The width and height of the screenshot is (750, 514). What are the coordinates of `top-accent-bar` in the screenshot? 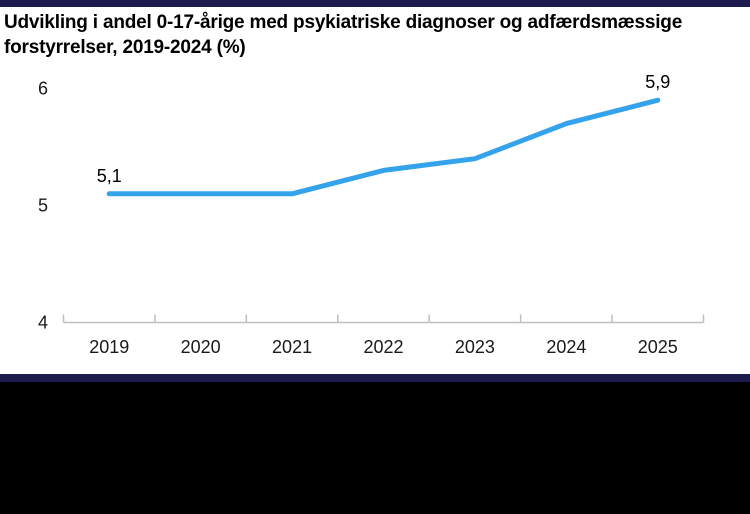 It's located at (375, 3).